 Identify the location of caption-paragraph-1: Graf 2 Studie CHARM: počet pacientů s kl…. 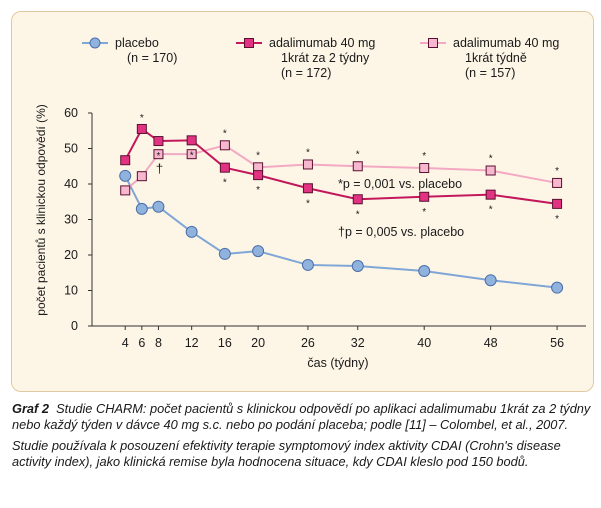
(303, 417).